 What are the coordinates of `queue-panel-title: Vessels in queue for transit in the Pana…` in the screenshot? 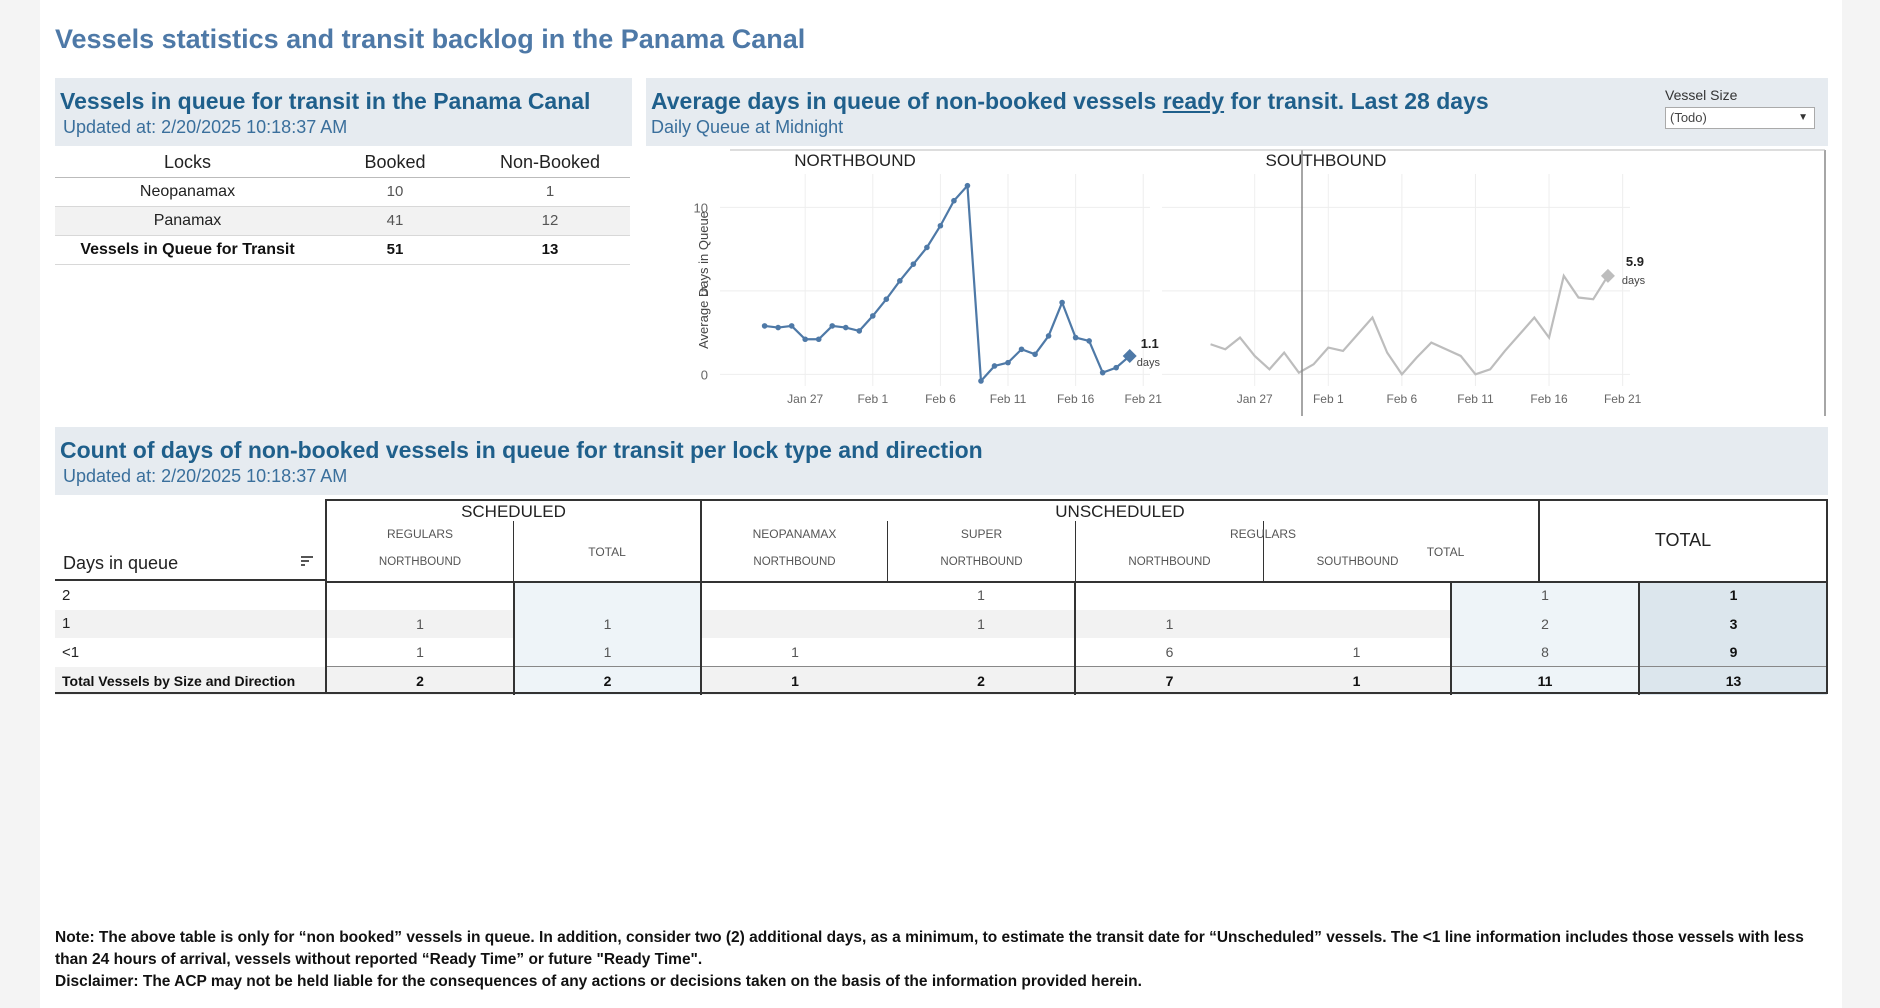 It's located at (325, 101).